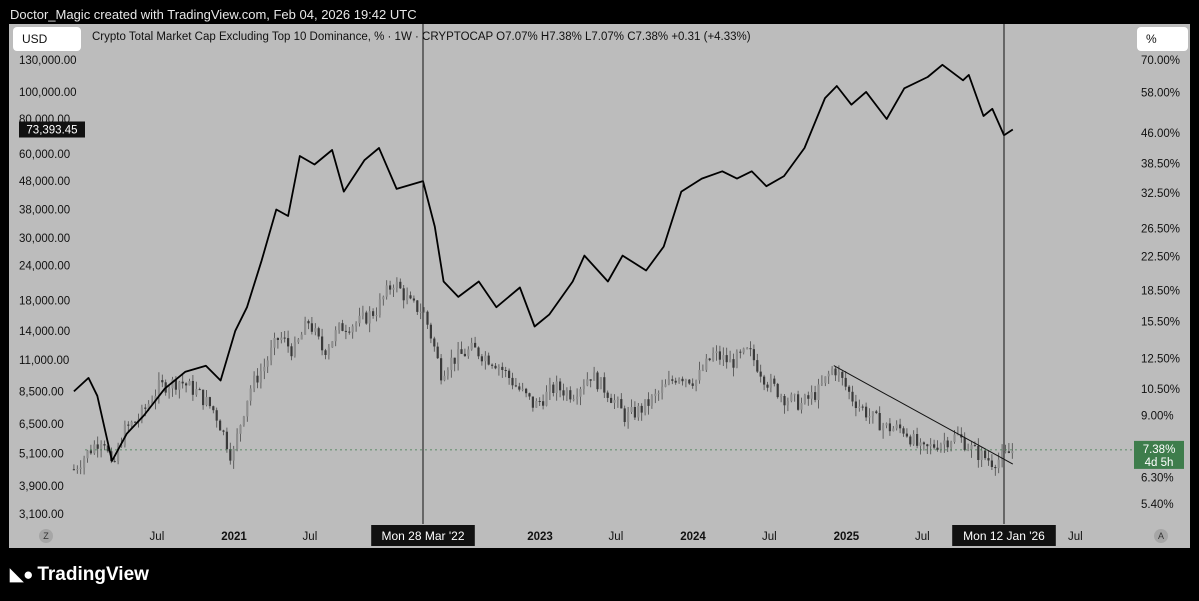  Describe the element at coordinates (46, 536) in the screenshot. I see `zoom-reset-circle-button: Z` at that location.